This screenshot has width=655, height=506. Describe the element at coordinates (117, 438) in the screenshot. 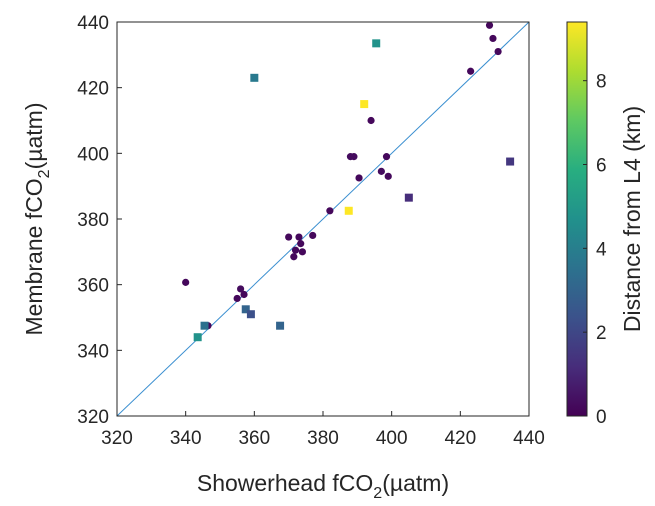

I see `x-tick-label: 320` at that location.